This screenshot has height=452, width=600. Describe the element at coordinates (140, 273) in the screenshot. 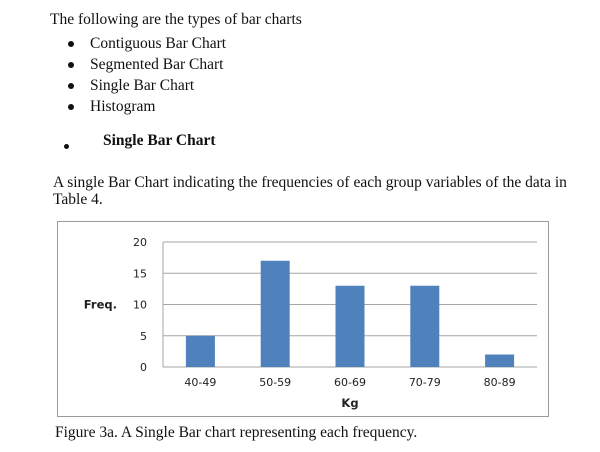

I see `y-tick-label: 15` at that location.